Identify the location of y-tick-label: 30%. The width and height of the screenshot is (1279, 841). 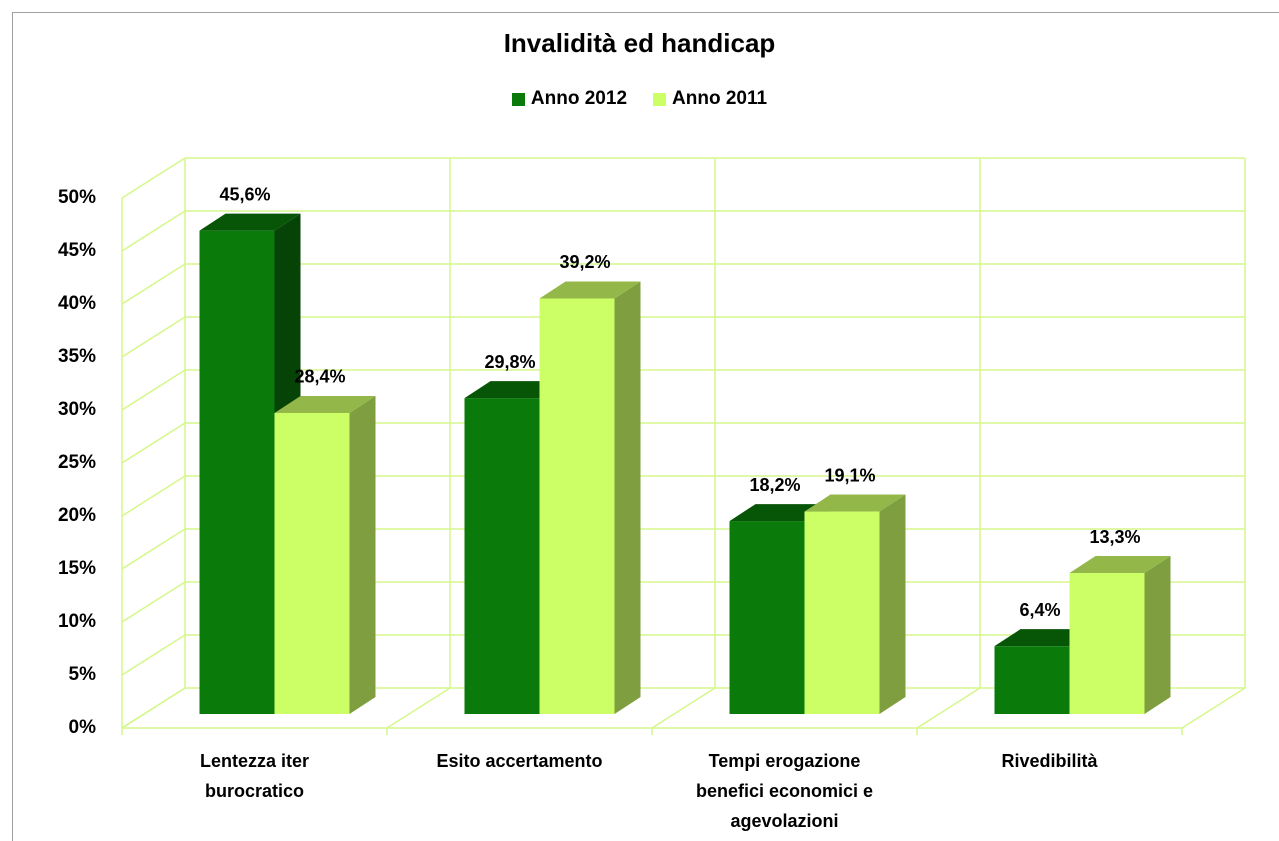
(77, 409).